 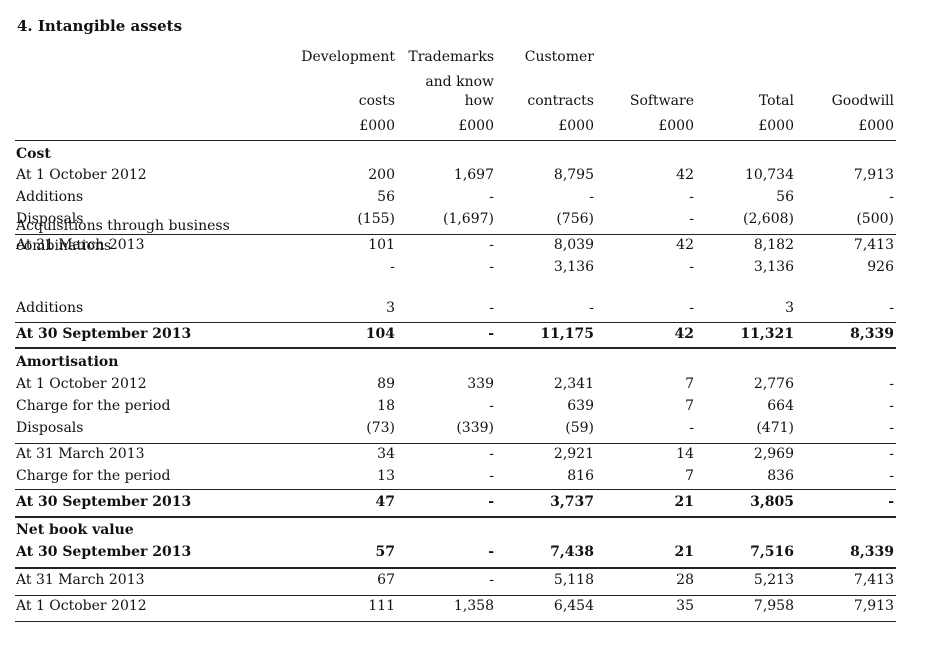 I want to click on table-cell: 7,516, so click(x=772, y=552).